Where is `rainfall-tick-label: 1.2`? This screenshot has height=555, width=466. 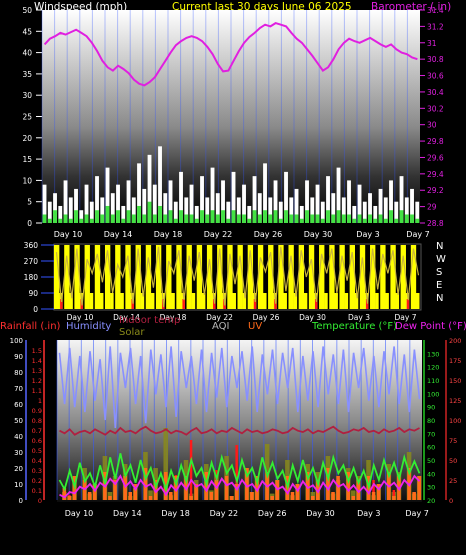 rainfall-tick-label: 1.2 is located at coordinates (37, 381).